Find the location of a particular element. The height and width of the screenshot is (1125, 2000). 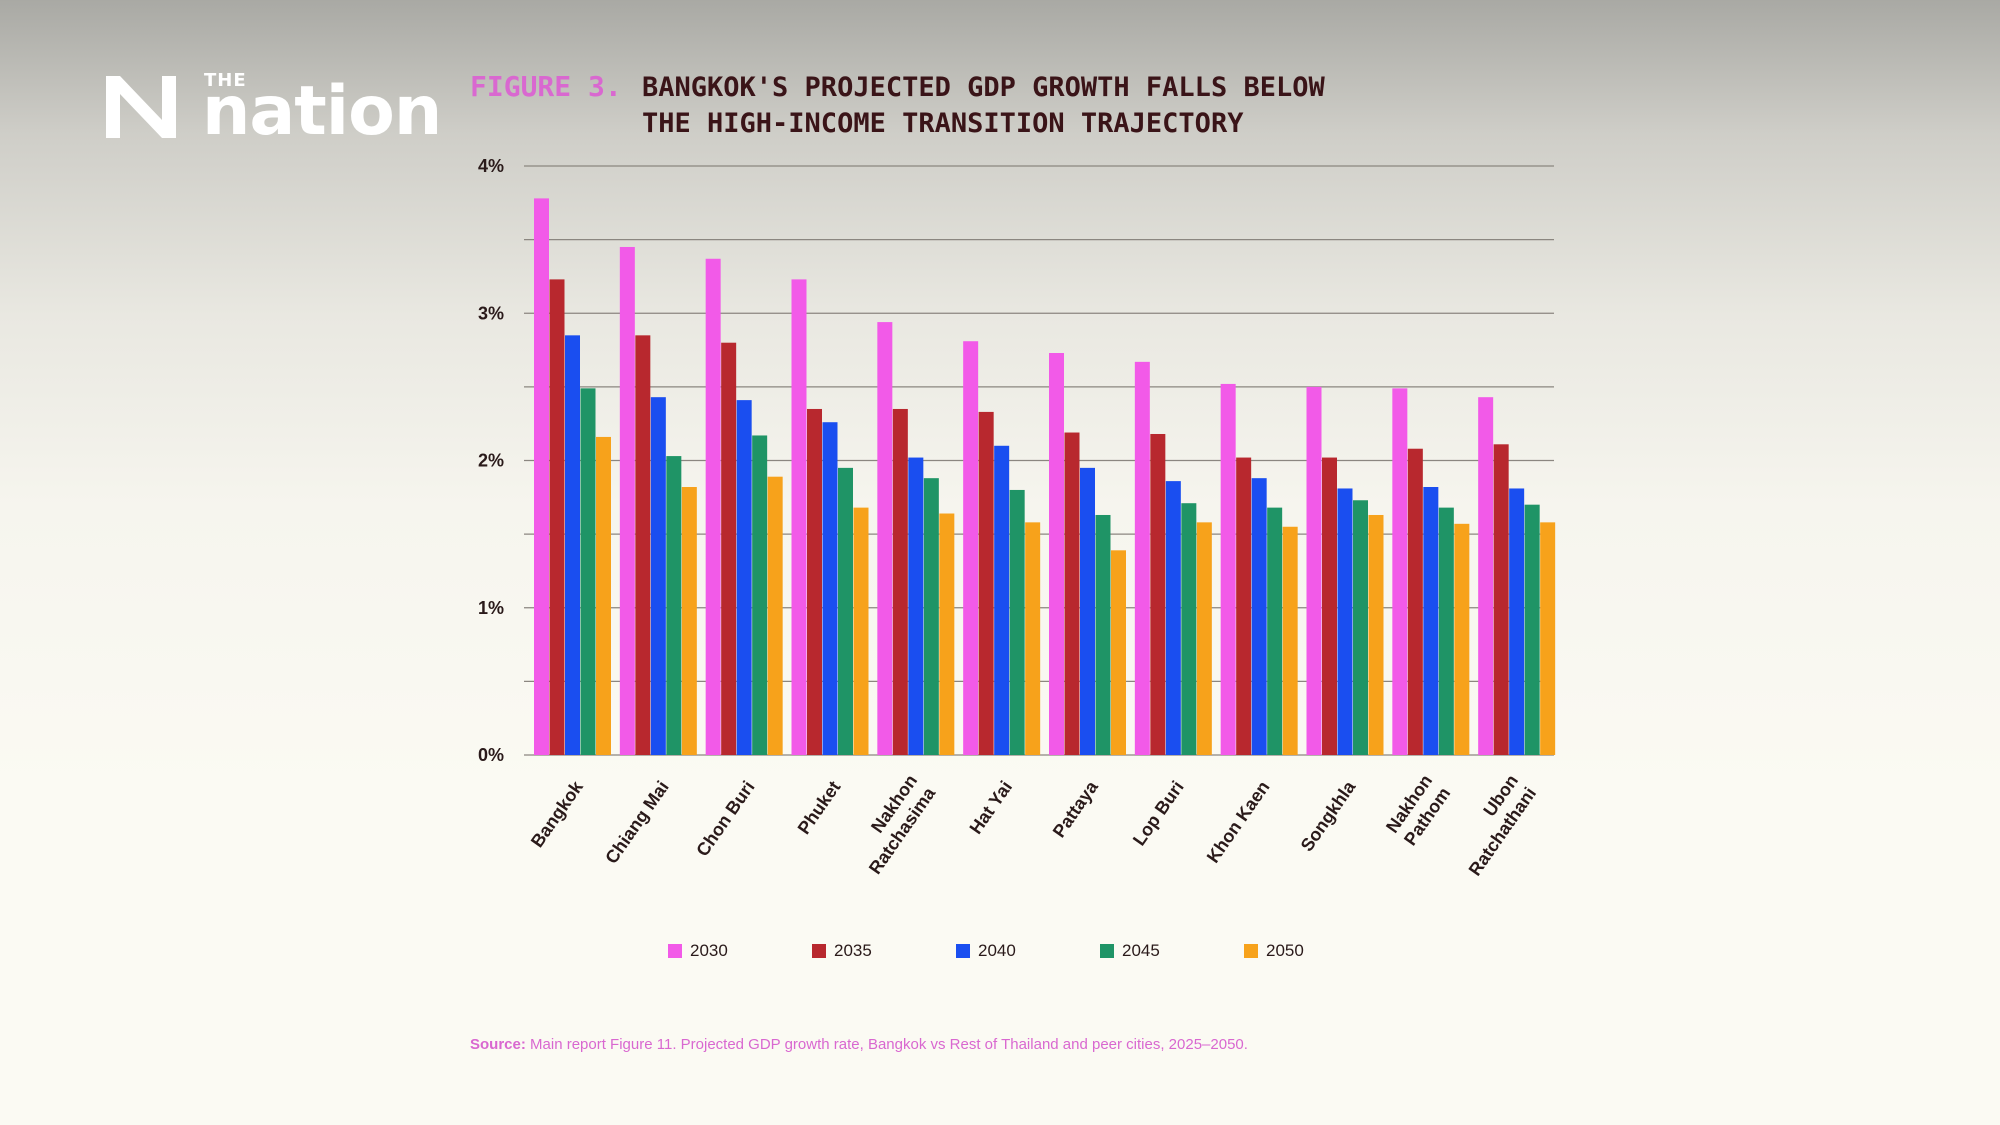

x-tick-label: Khon Kaen is located at coordinates (1238, 821).